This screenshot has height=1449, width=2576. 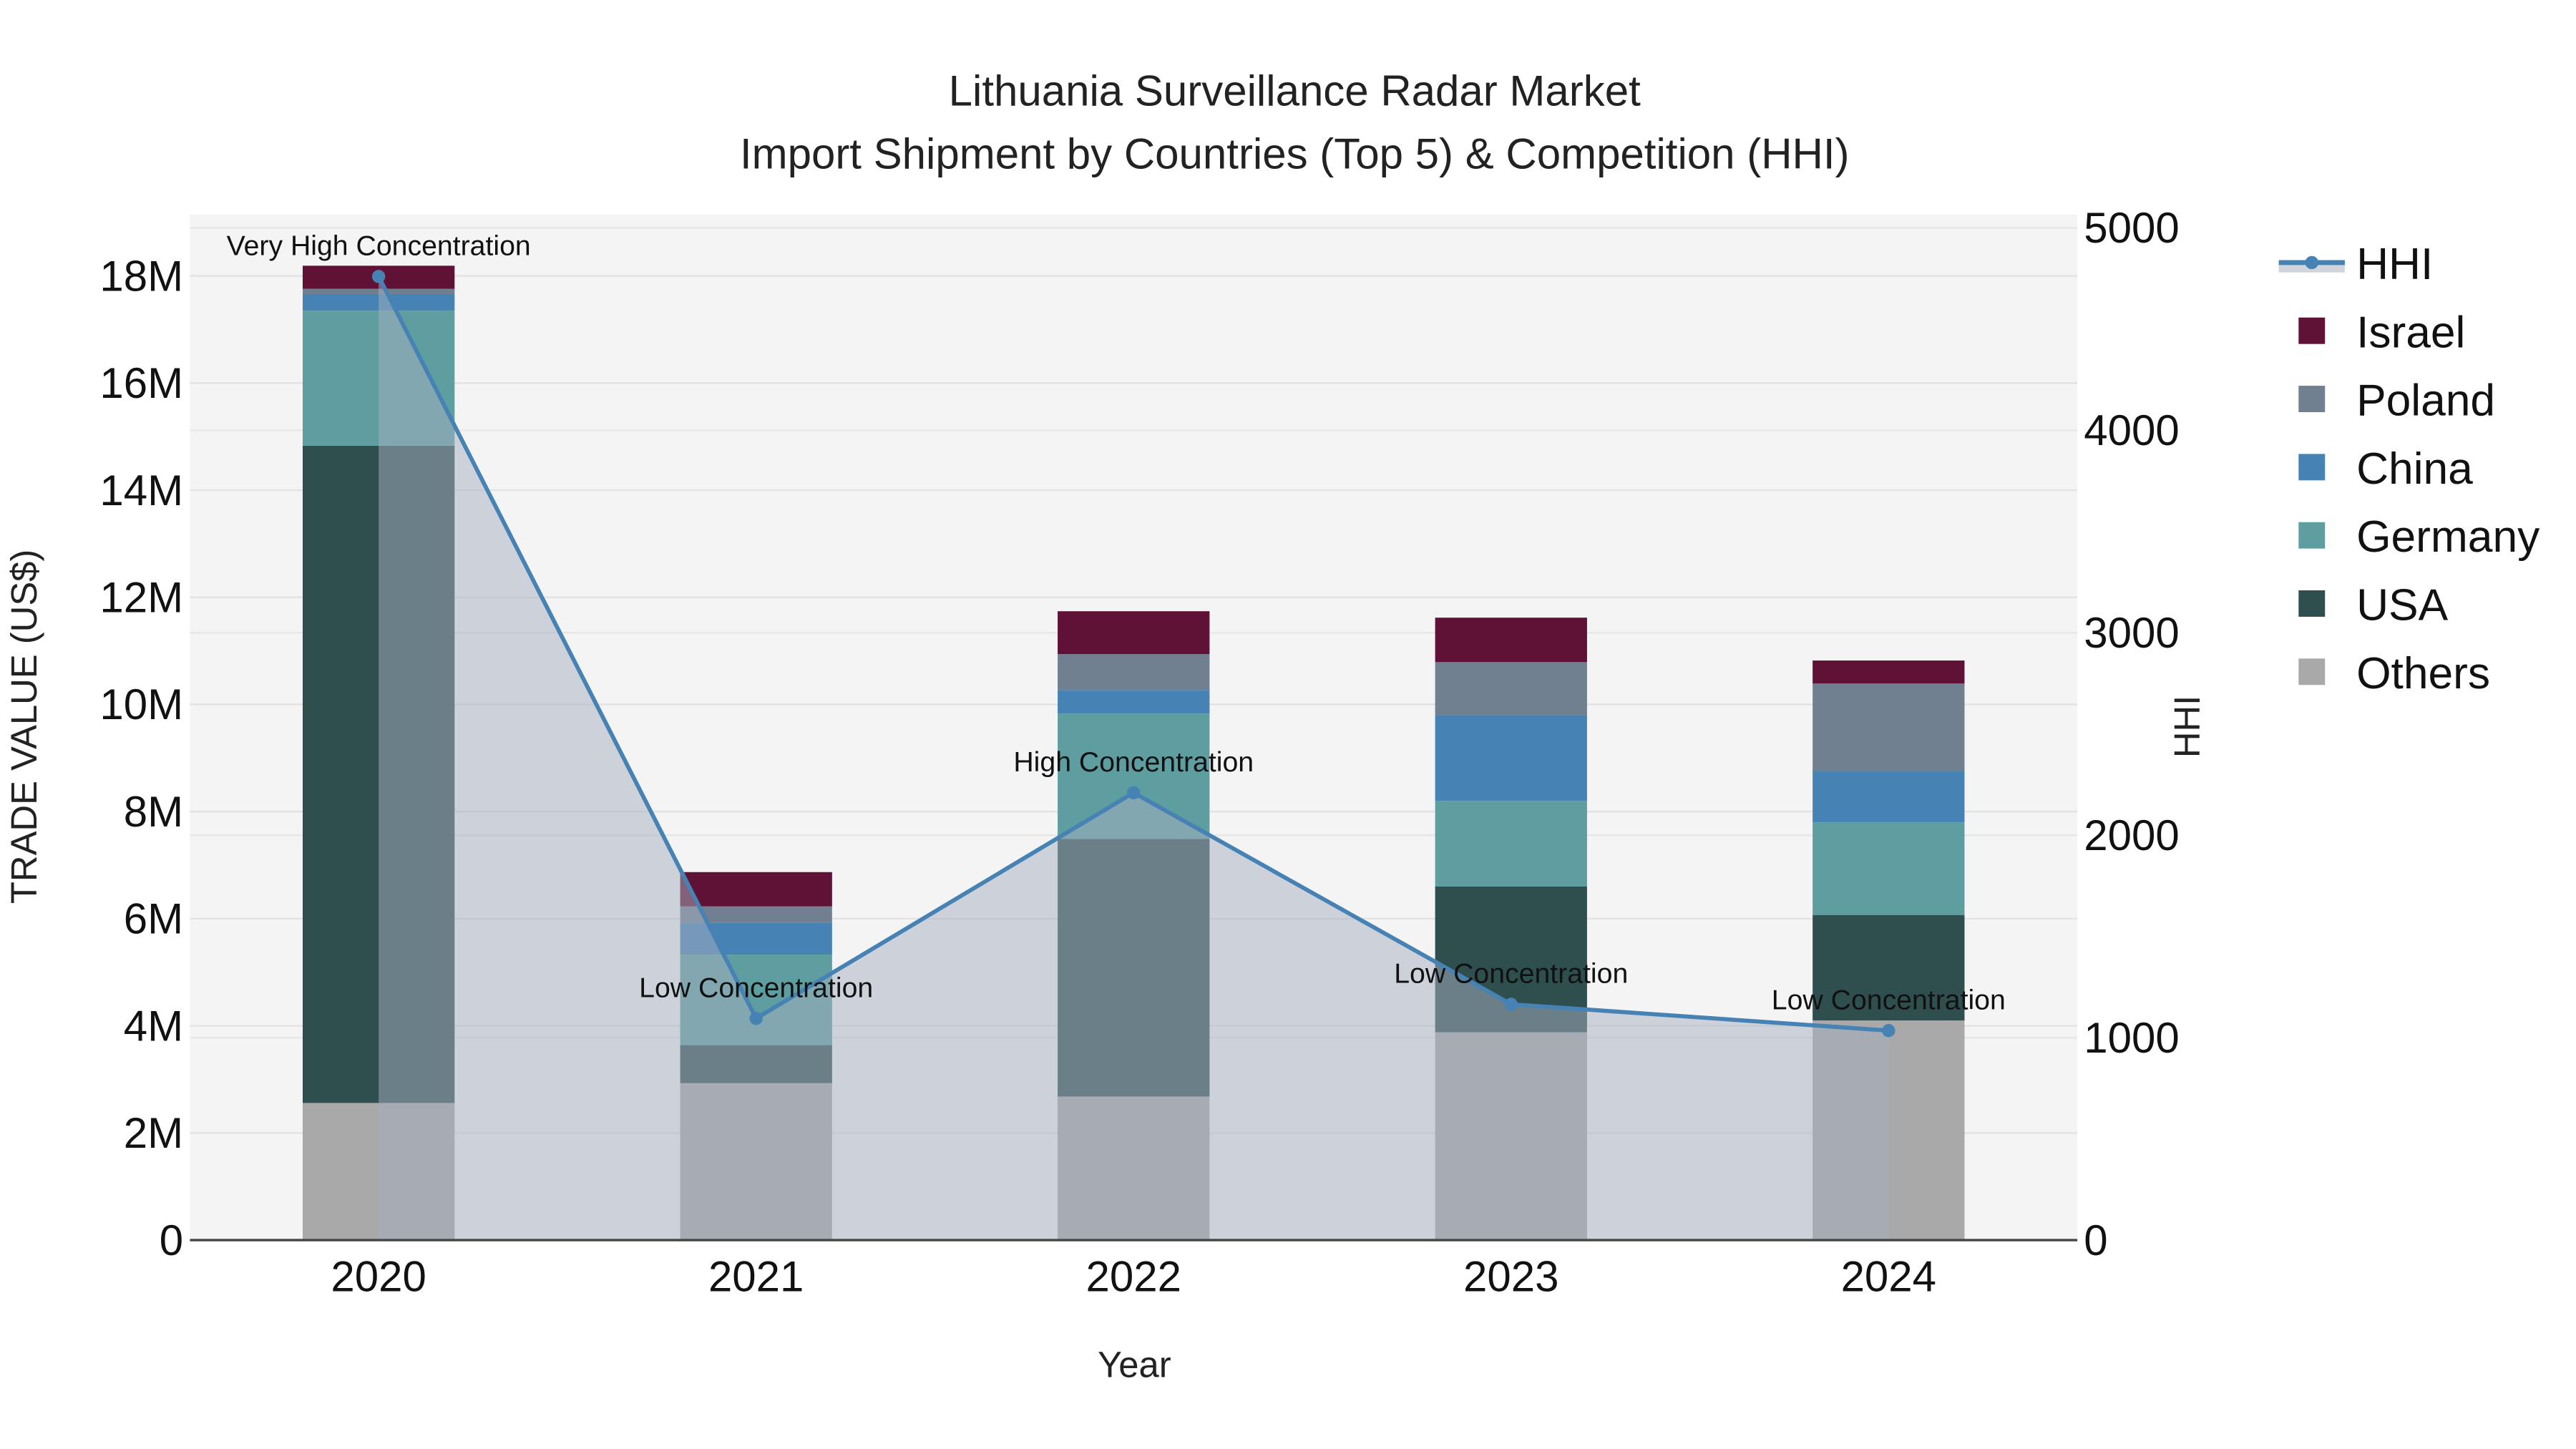 I want to click on legend-label: China, so click(x=2414, y=469).